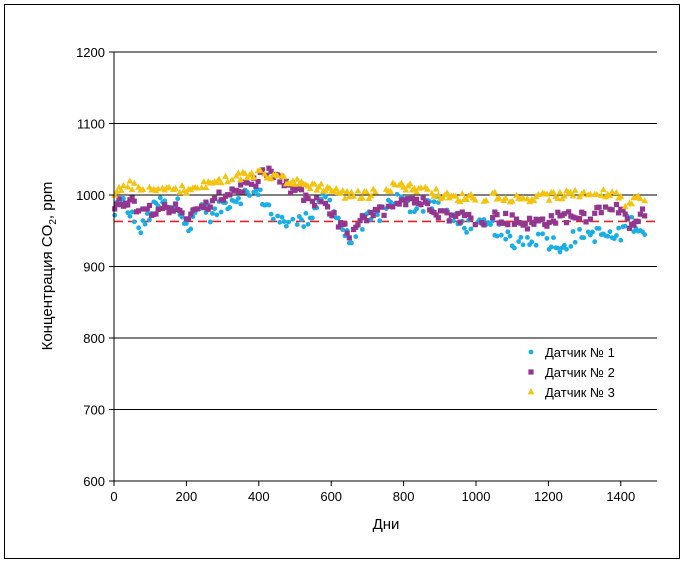  Describe the element at coordinates (620, 496) in the screenshot. I see `x-tick-label-1400: 1400` at that location.